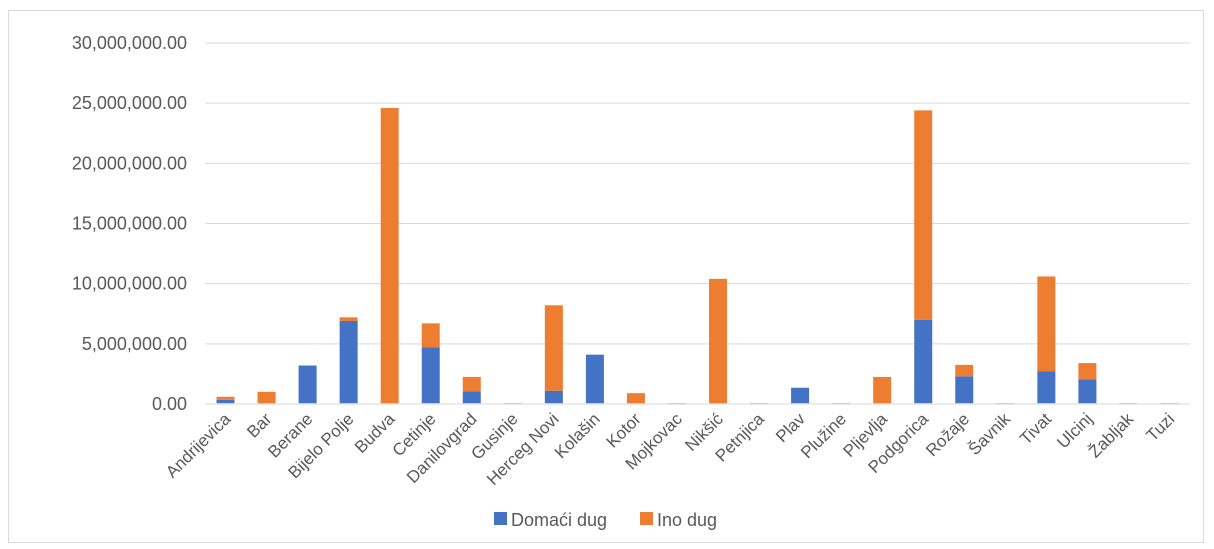 This screenshot has height=549, width=1214. What do you see at coordinates (259, 425) in the screenshot?
I see `x-category-label: Bar` at bounding box center [259, 425].